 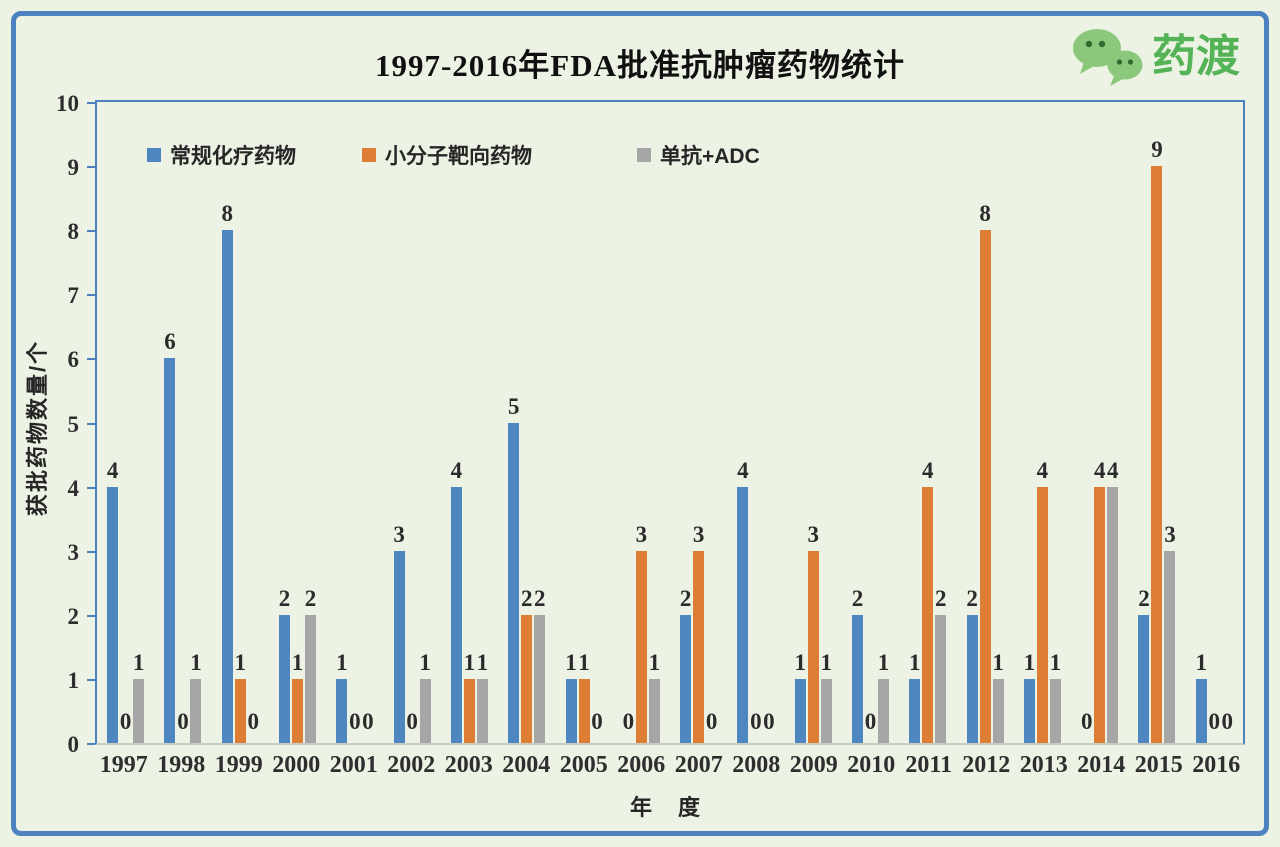 What do you see at coordinates (73, 232) in the screenshot?
I see `y-tick-label: 8` at bounding box center [73, 232].